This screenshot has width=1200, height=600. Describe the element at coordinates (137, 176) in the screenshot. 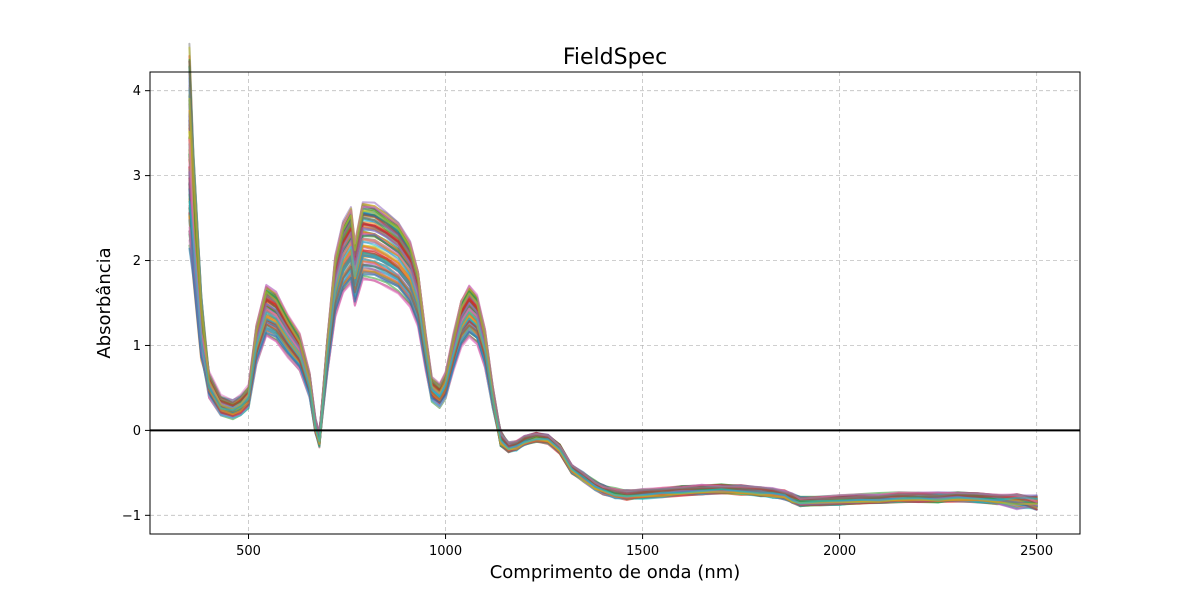

I see `y-tick-label: 3` at that location.